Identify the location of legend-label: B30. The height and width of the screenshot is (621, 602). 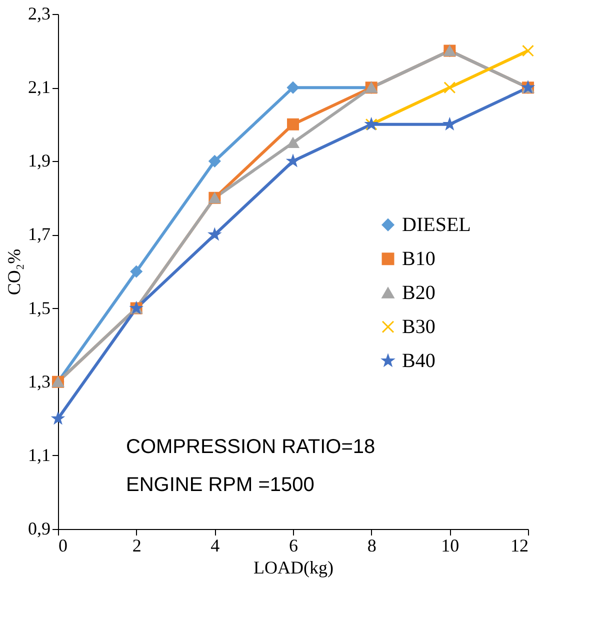
(419, 327).